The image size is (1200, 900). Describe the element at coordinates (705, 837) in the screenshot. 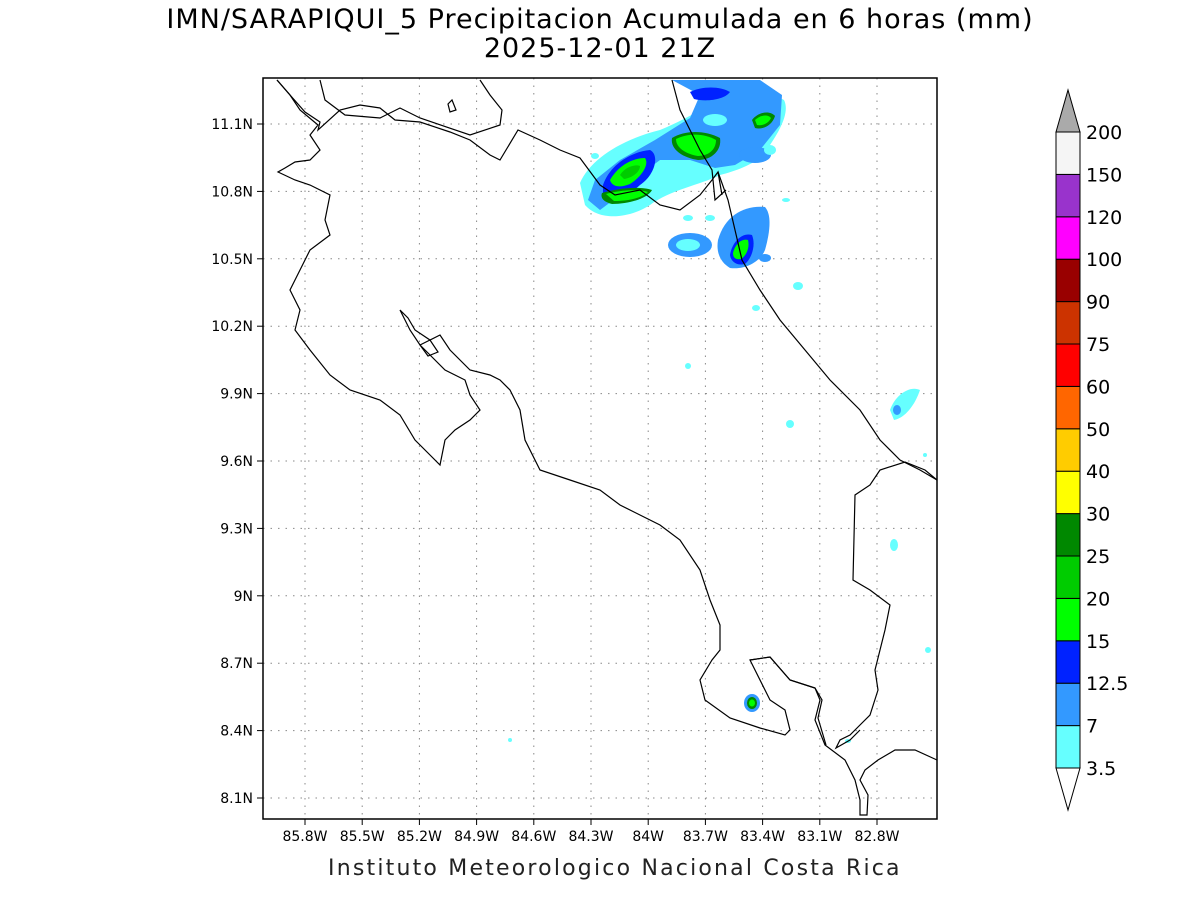

I see `lon-tick-label: 83.7W` at that location.